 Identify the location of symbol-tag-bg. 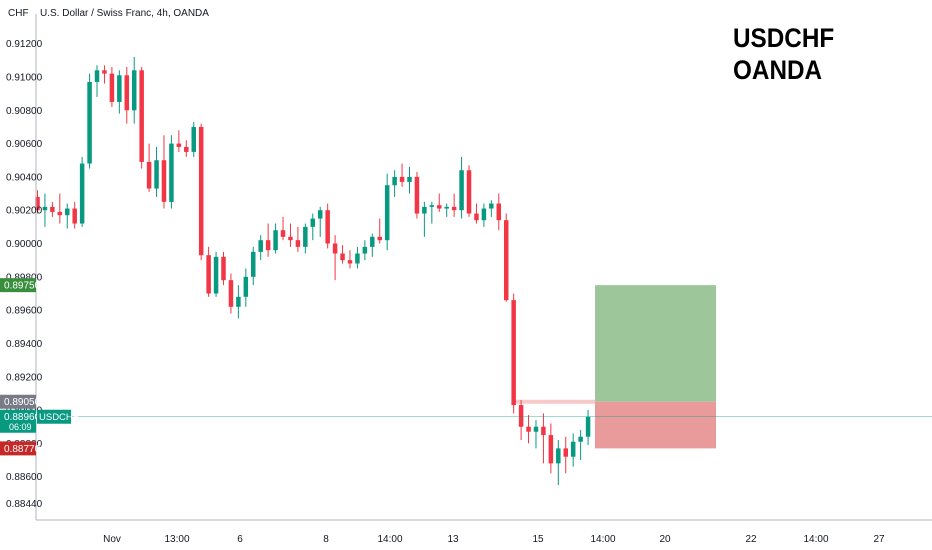
(54, 416).